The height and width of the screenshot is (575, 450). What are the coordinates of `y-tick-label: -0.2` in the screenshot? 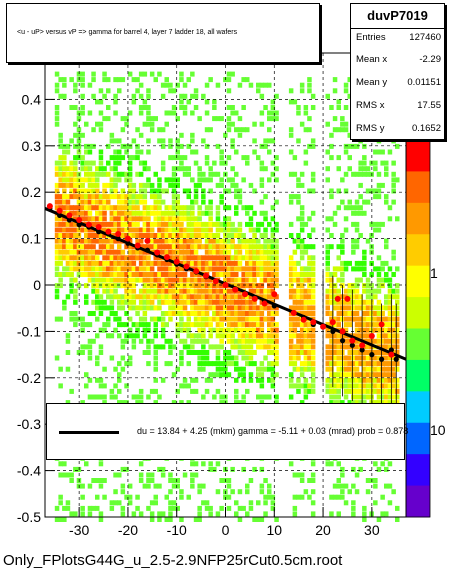 It's located at (29, 378).